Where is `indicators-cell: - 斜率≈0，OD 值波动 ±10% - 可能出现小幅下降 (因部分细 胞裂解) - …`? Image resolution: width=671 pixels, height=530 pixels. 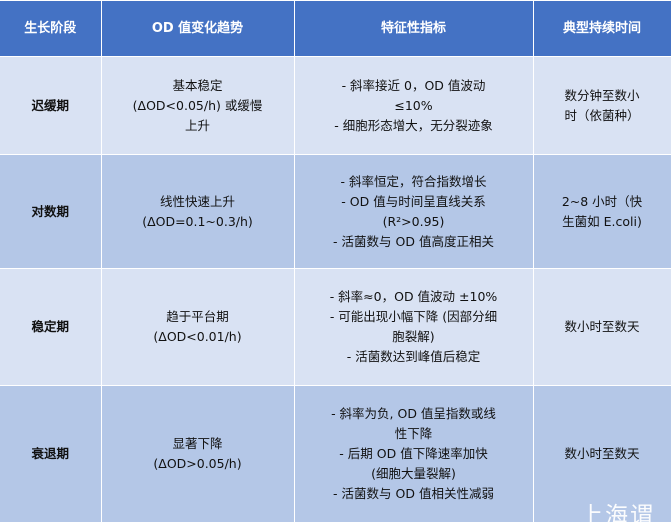 indicators-cell: - 斜率≈0，OD 值波动 ±10% - 可能出现小幅下降 (因部分细 胞裂解) - … is located at coordinates (413, 327).